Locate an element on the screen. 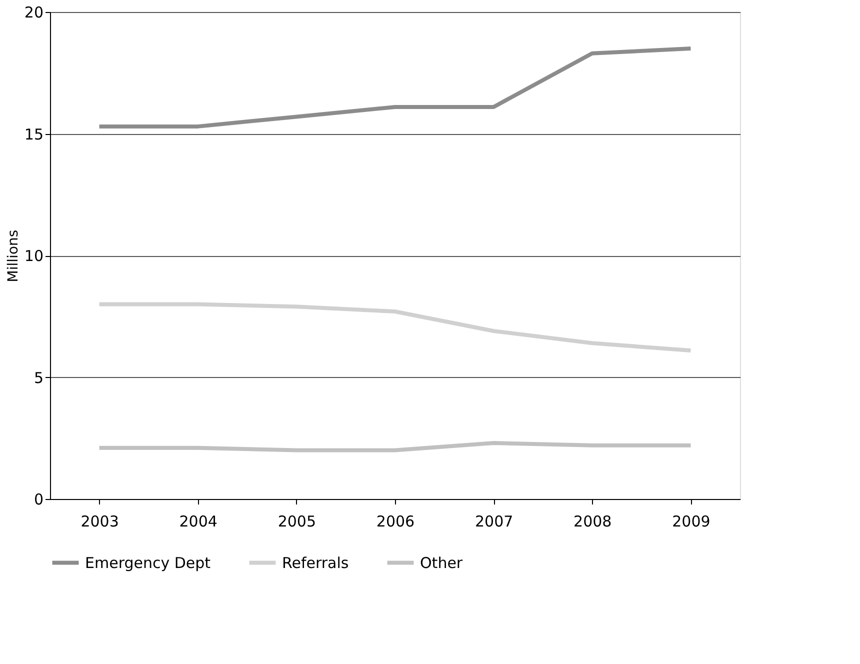 This screenshot has width=860, height=664. legend-label: Other is located at coordinates (442, 563).